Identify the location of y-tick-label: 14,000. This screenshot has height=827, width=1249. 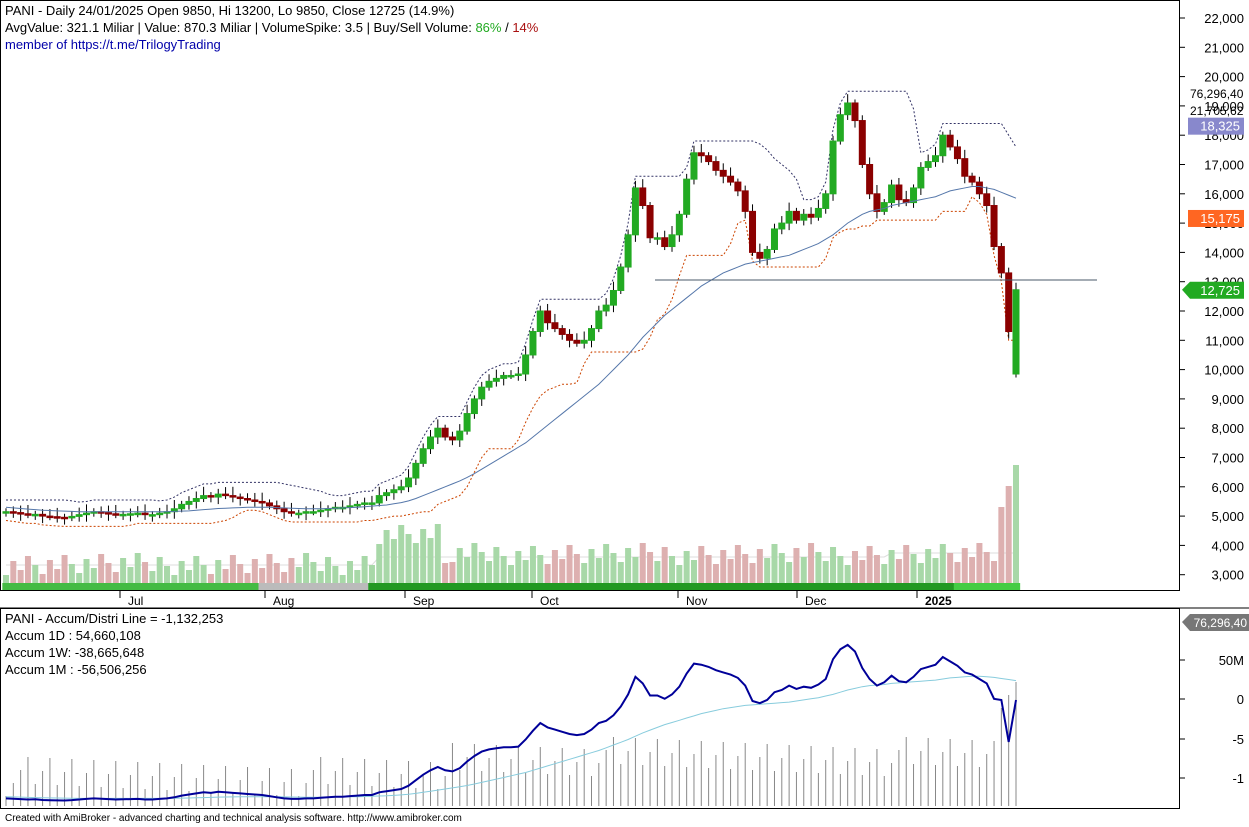
(1224, 252).